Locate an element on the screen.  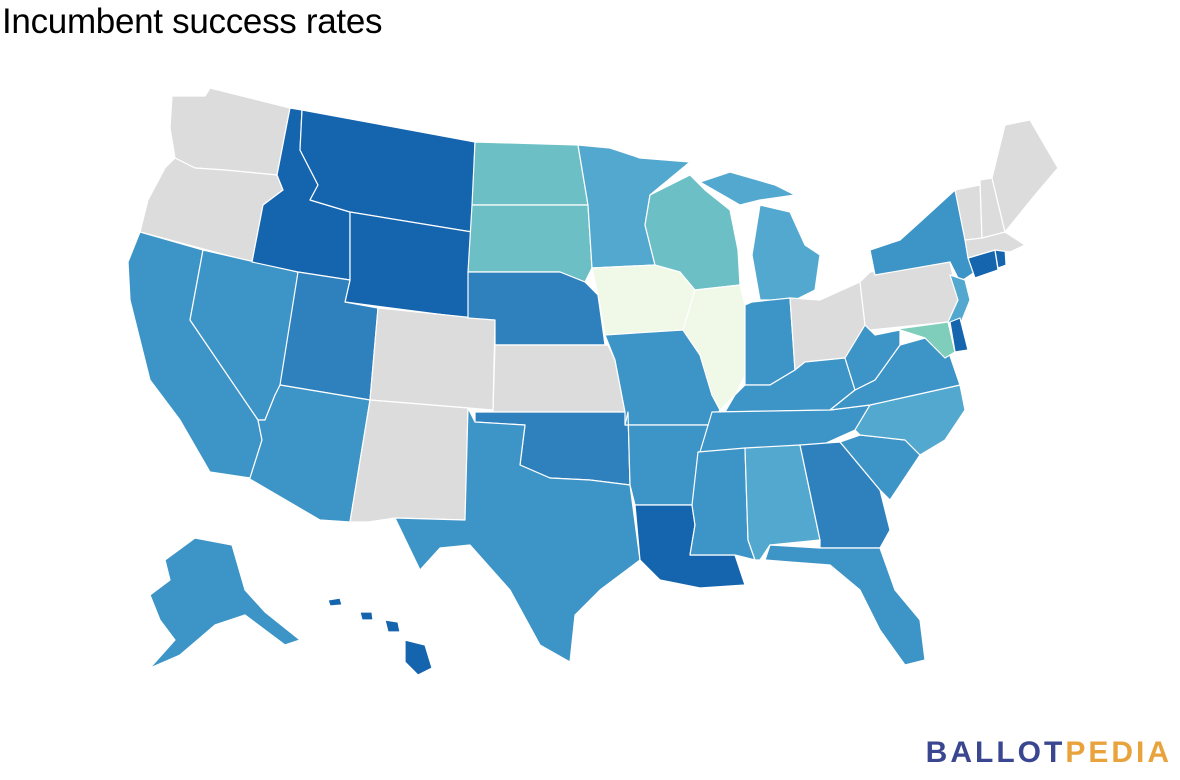
state-MI is located at coordinates (760, 236).